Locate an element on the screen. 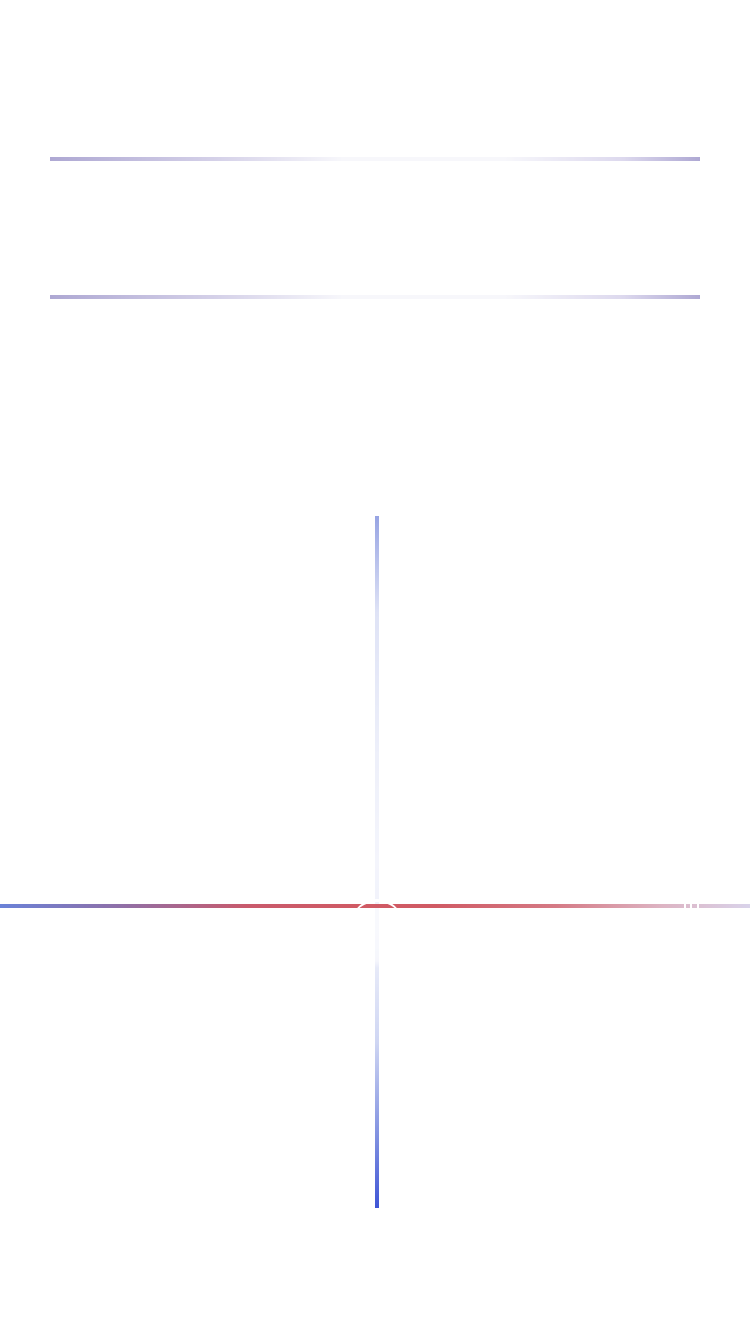 Image resolution: width=750 pixels, height=1334 pixels. vertical-gradient-line is located at coordinates (377, 862).